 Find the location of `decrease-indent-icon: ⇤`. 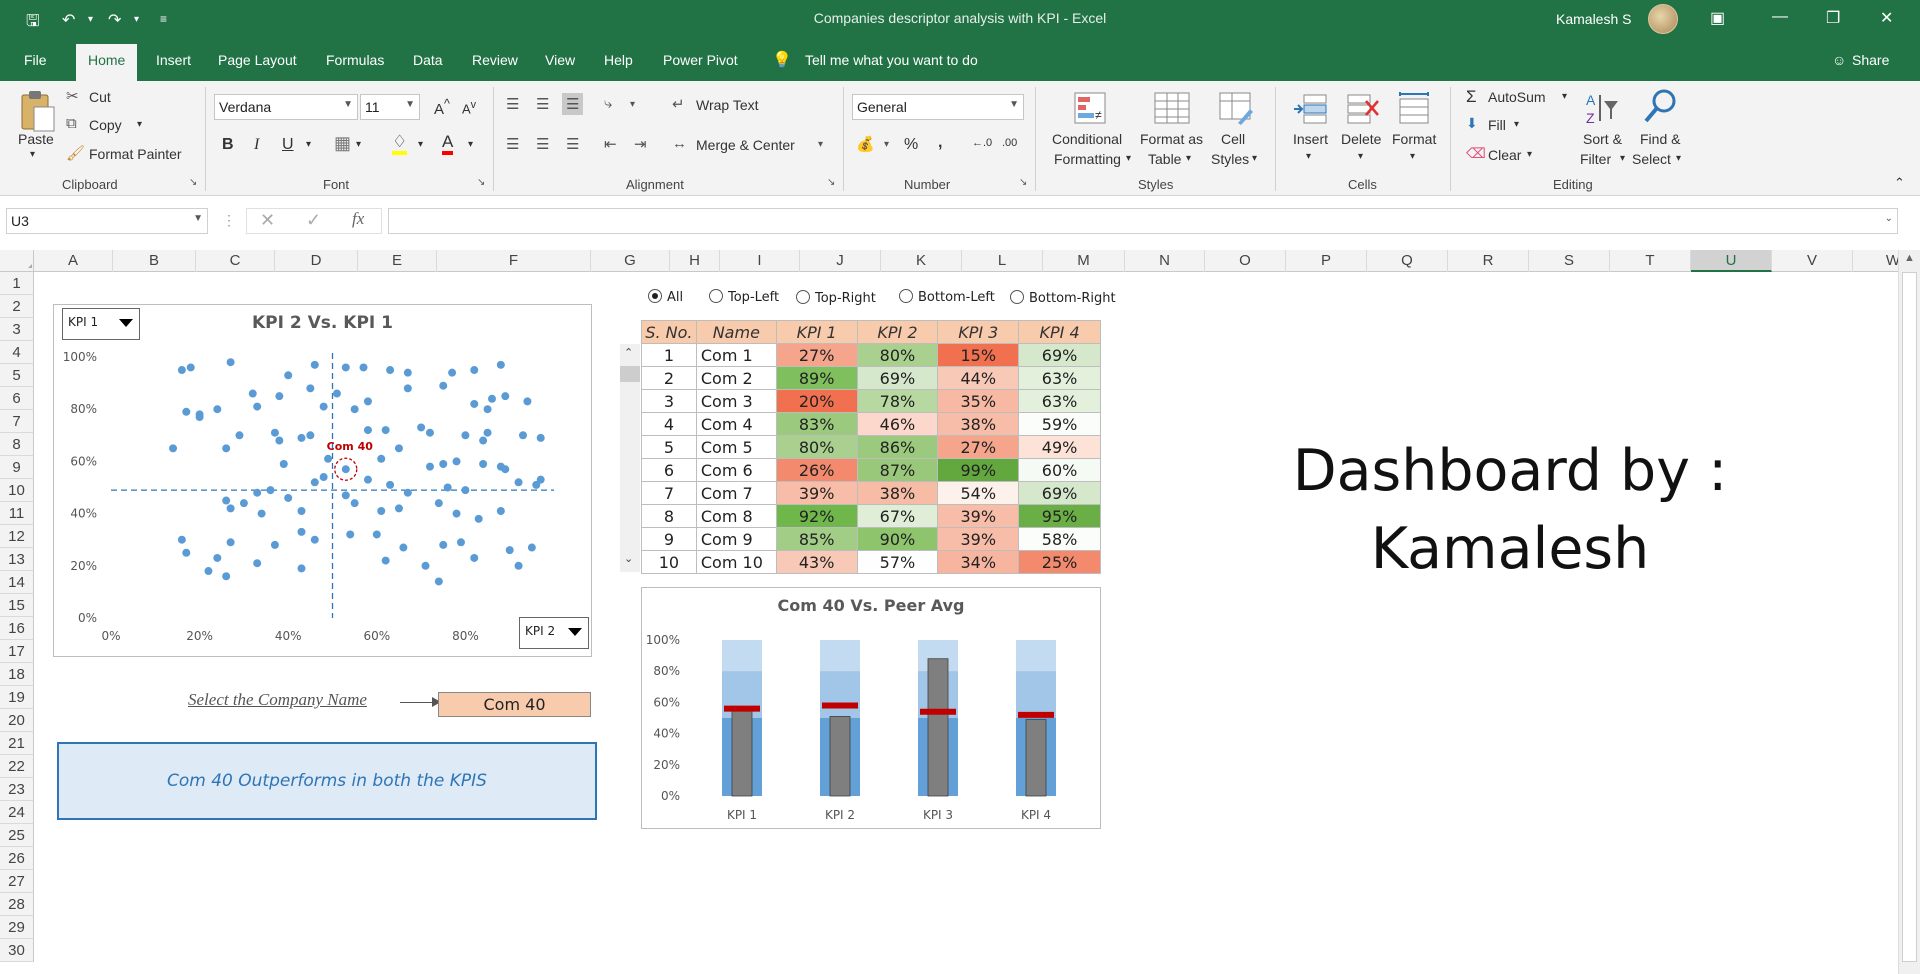

decrease-indent-icon: ⇤ is located at coordinates (610, 144).